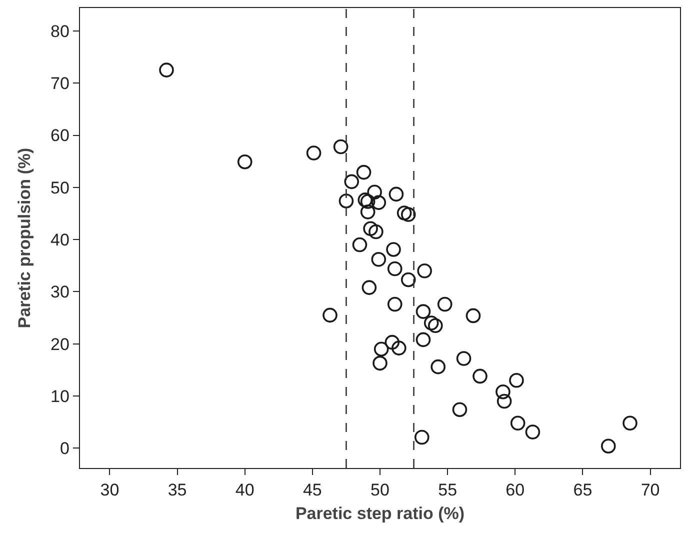 The height and width of the screenshot is (536, 690). Describe the element at coordinates (65, 448) in the screenshot. I see `y-tick-label: 0` at that location.